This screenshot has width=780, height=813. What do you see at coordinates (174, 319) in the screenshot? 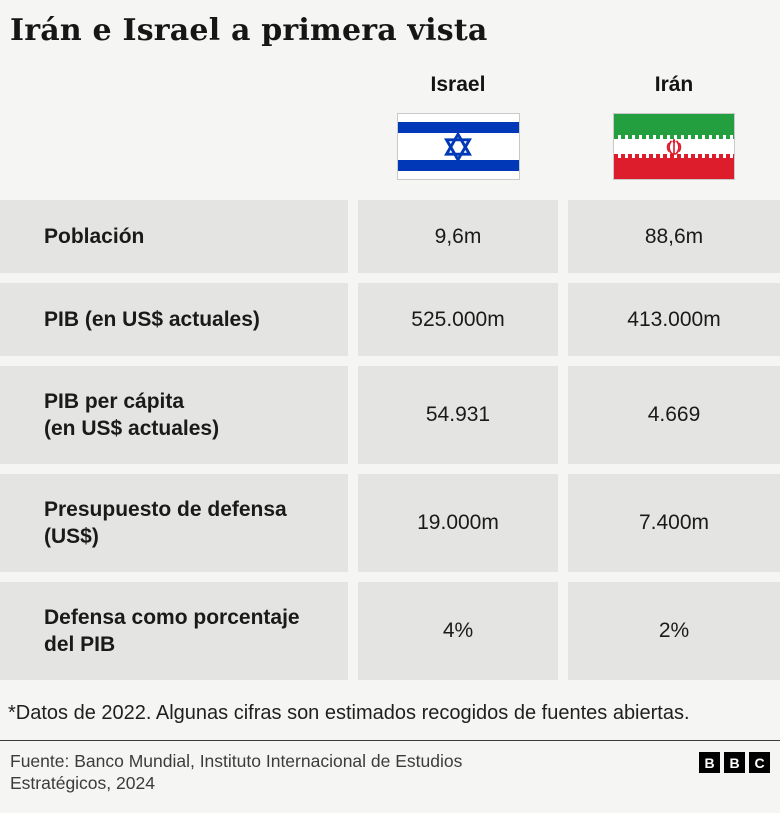
I see `row-label: PIB (en US$ actuales)` at bounding box center [174, 319].